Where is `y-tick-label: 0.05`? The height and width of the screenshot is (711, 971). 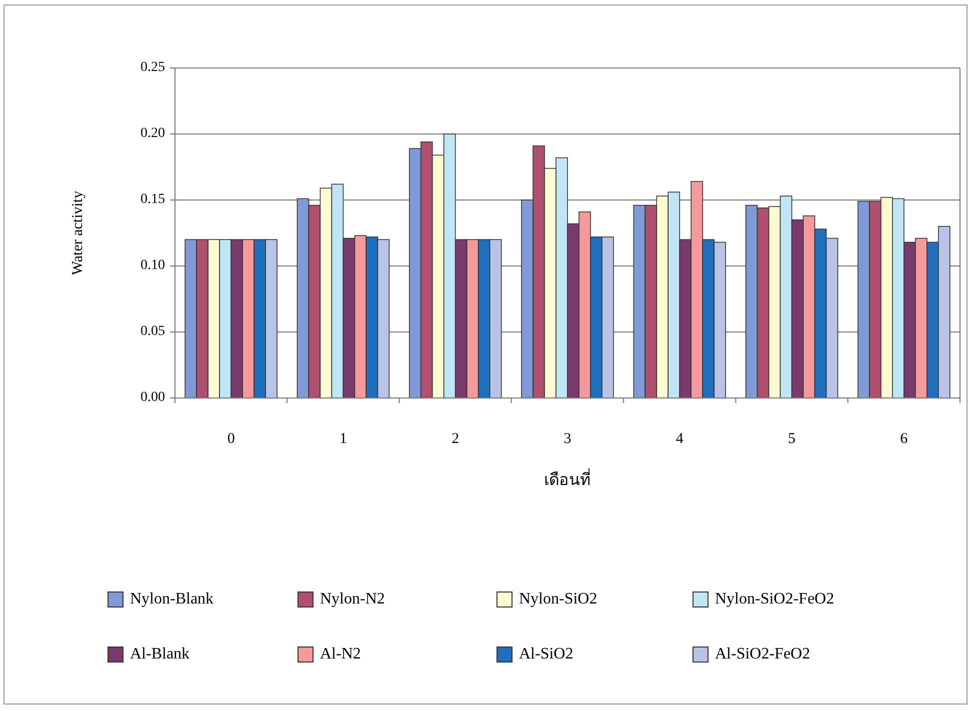
y-tick-label: 0.05 is located at coordinates (152, 332).